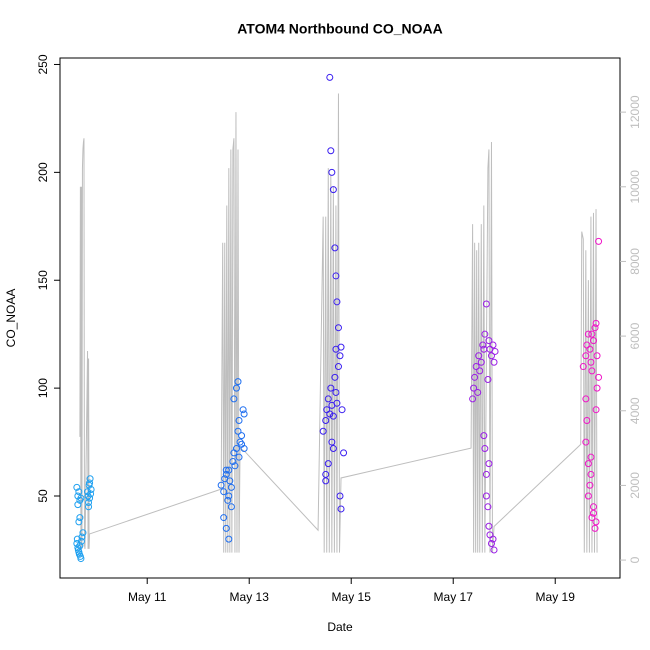  I want to click on y-tick-label: 150, so click(43, 280).